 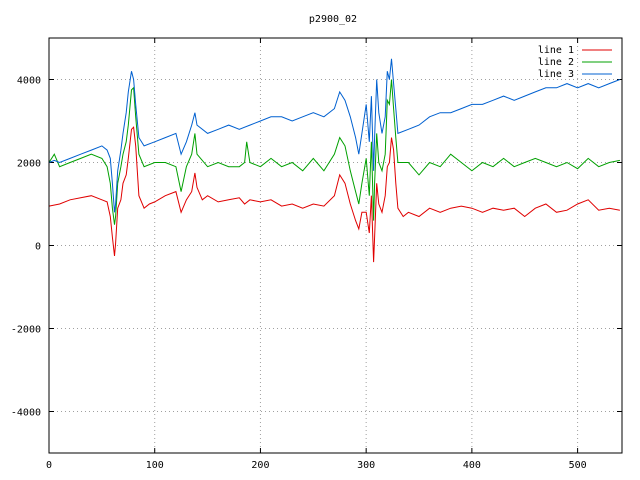 I want to click on x-tick-label: 300, so click(x=366, y=465).